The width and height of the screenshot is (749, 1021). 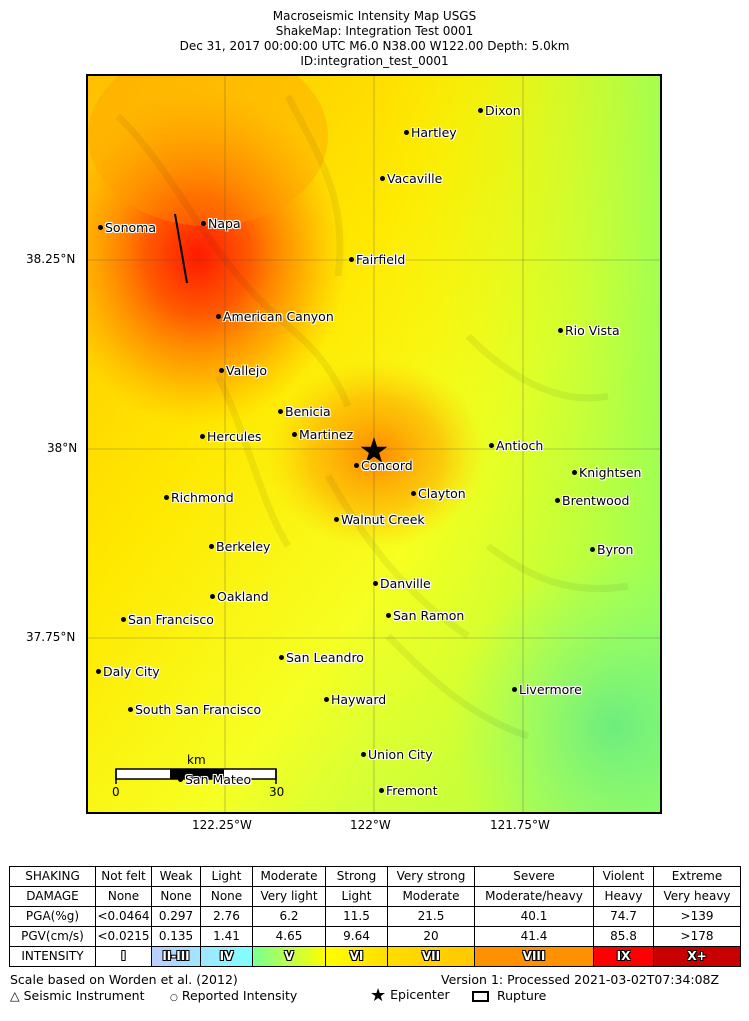 I want to click on legend-cell: <0.0464, so click(x=123, y=916).